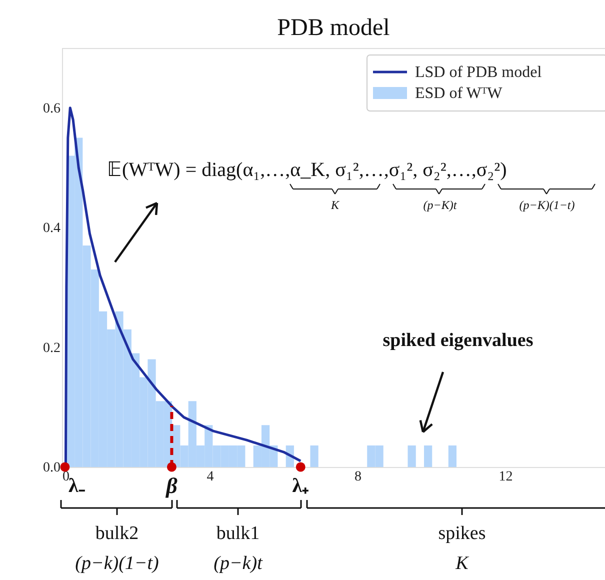 The image size is (605, 580). Describe the element at coordinates (458, 340) in the screenshot. I see `annotation: spiked eigenvalues` at that location.